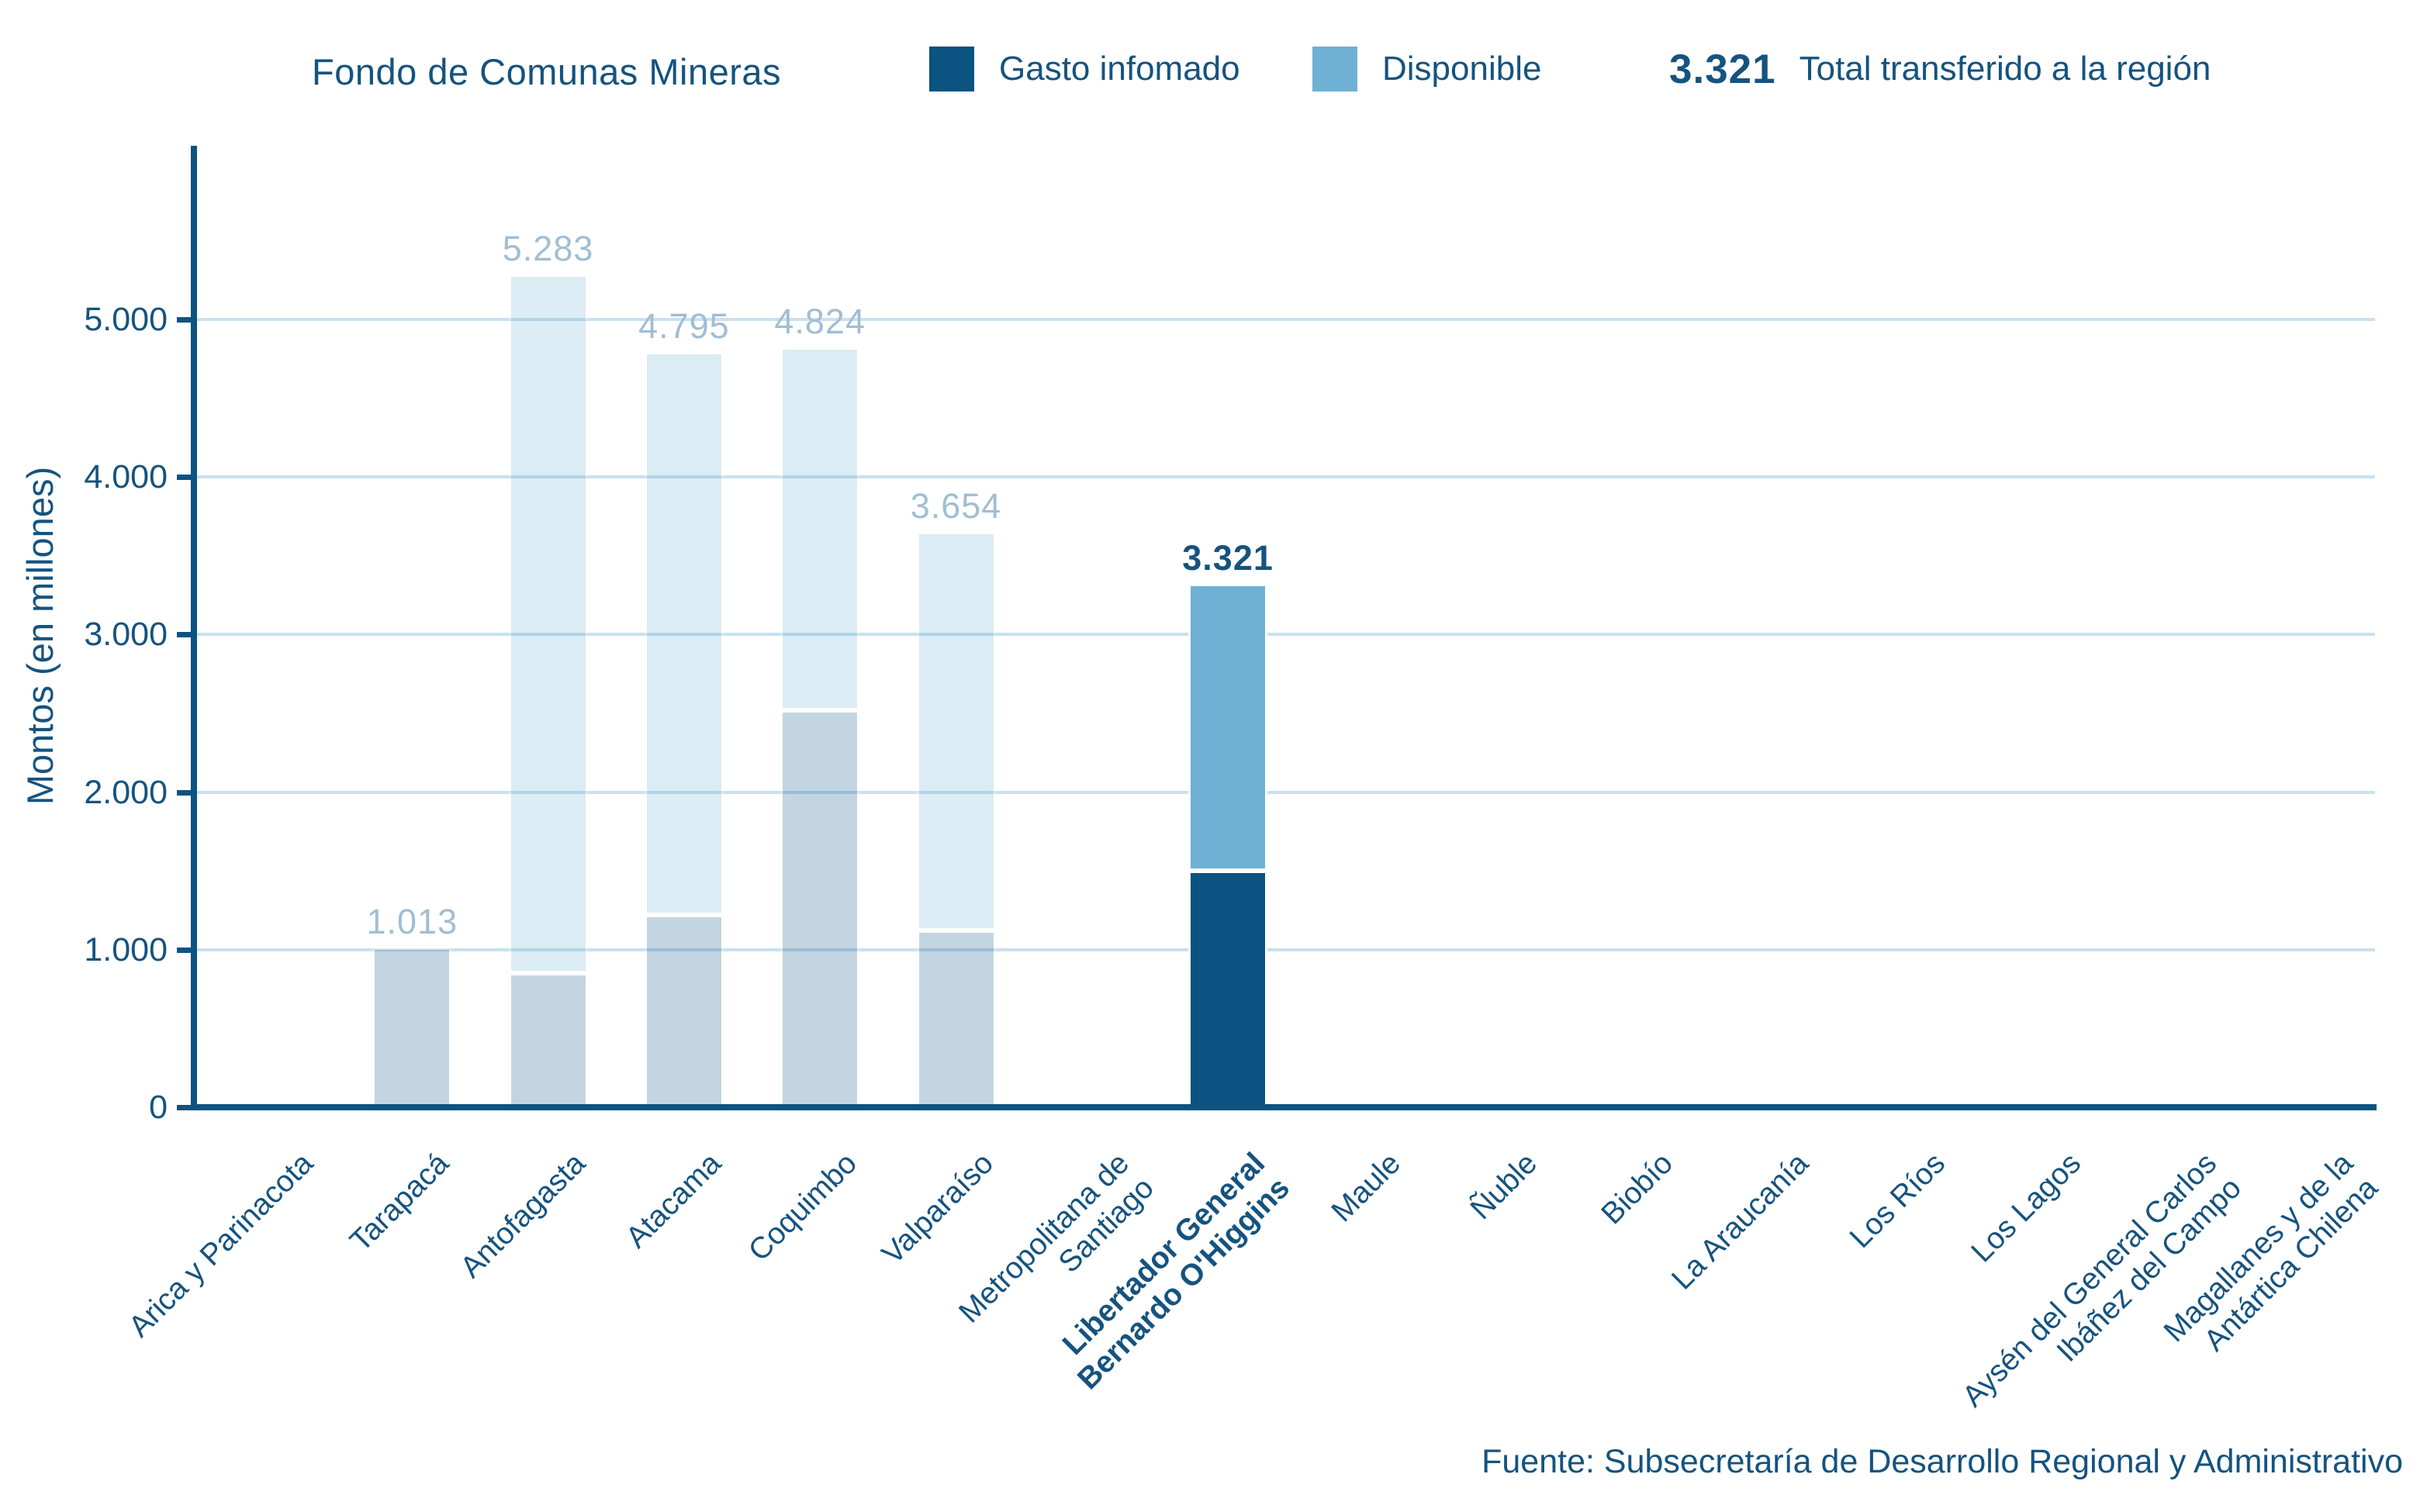  I want to click on bar-value-label: 4.824, so click(820, 321).